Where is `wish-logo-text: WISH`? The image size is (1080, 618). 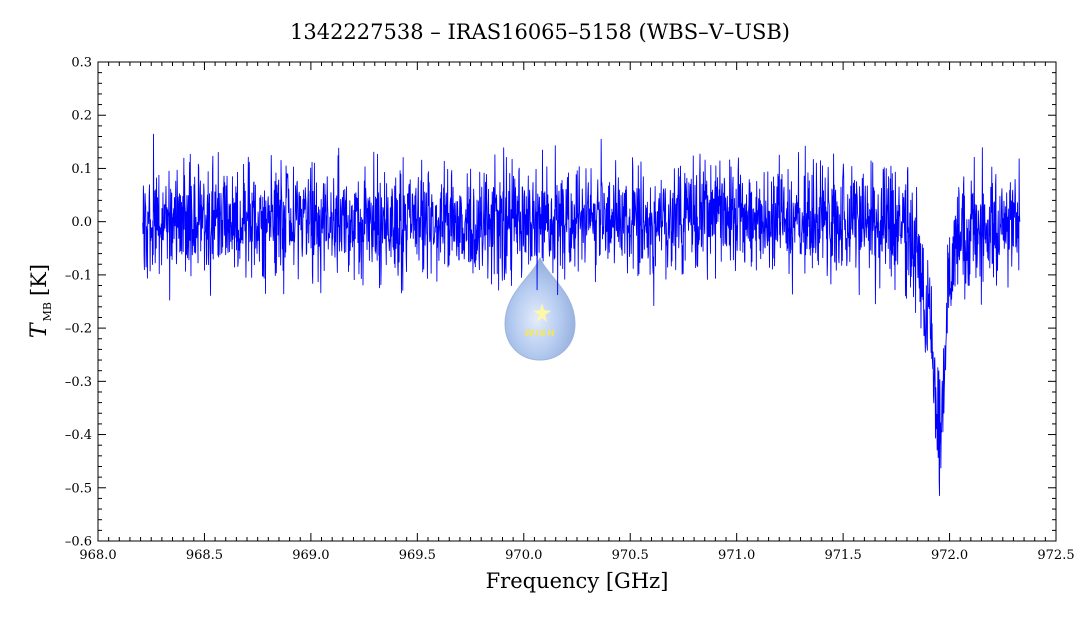
wish-logo-text: WISH is located at coordinates (539, 334).